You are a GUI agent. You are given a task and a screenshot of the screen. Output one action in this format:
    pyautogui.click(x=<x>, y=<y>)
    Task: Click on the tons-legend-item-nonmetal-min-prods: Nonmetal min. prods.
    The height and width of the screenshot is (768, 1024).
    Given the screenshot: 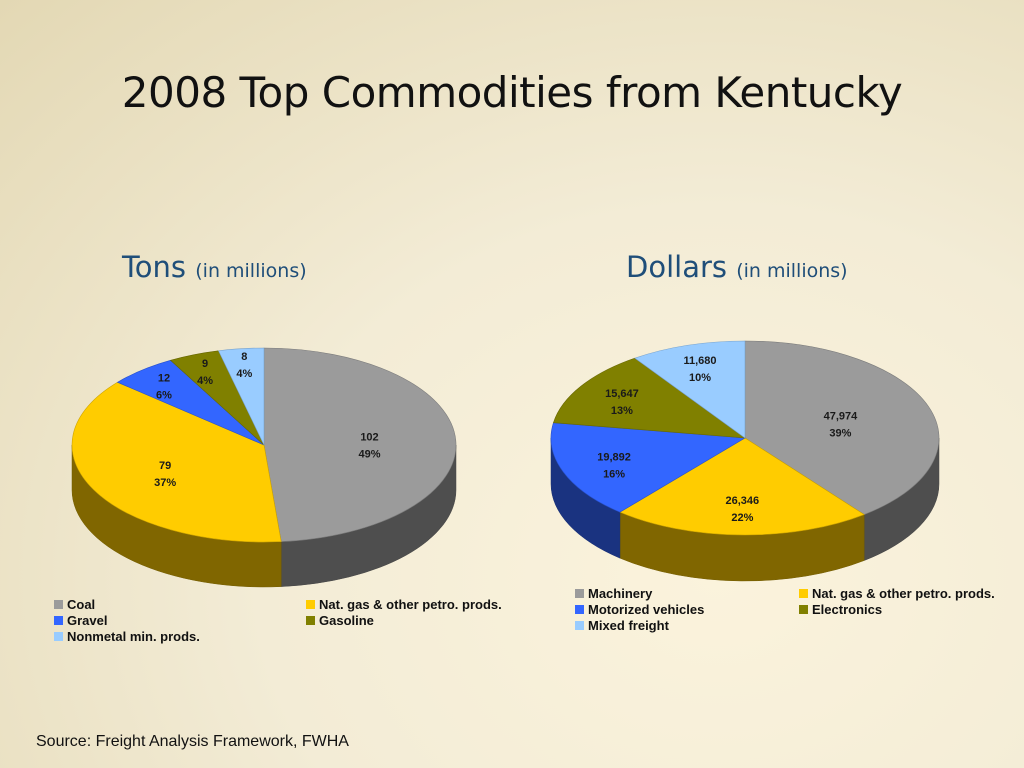 What is the action you would take?
    pyautogui.click(x=180, y=636)
    